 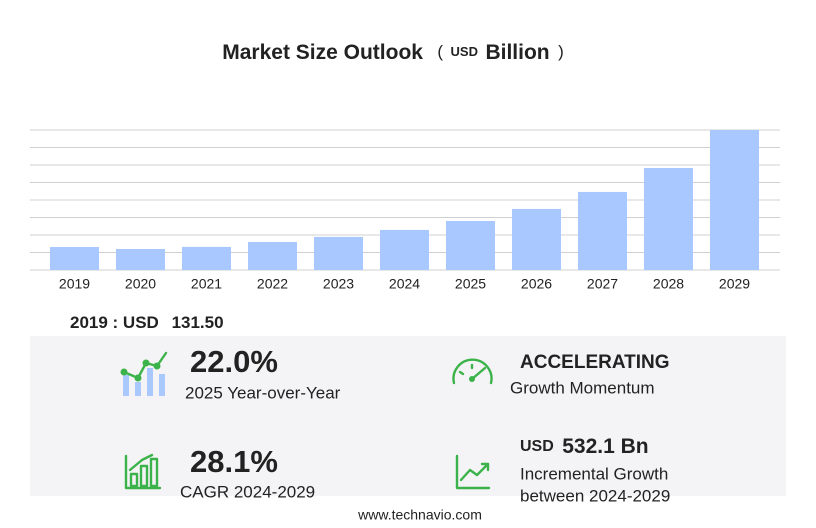 What do you see at coordinates (561, 51) in the screenshot?
I see `unit-close: )` at bounding box center [561, 51].